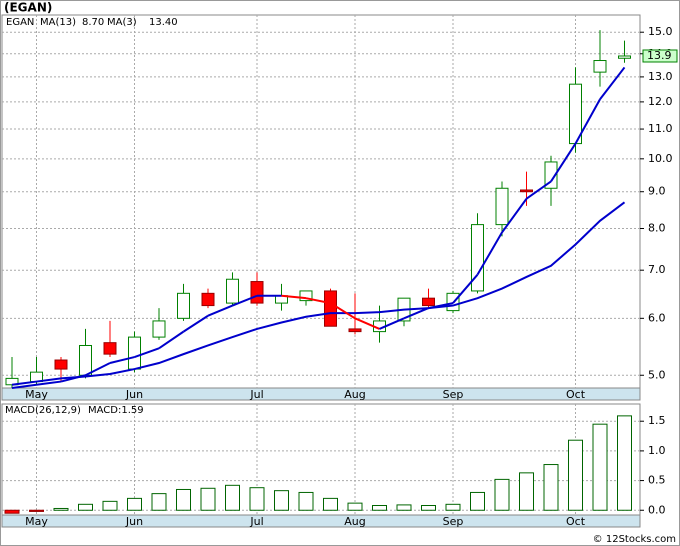 This screenshot has height=546, width=680. Describe the element at coordinates (657, 227) in the screenshot. I see `y-tick-label: 8.0` at that location.